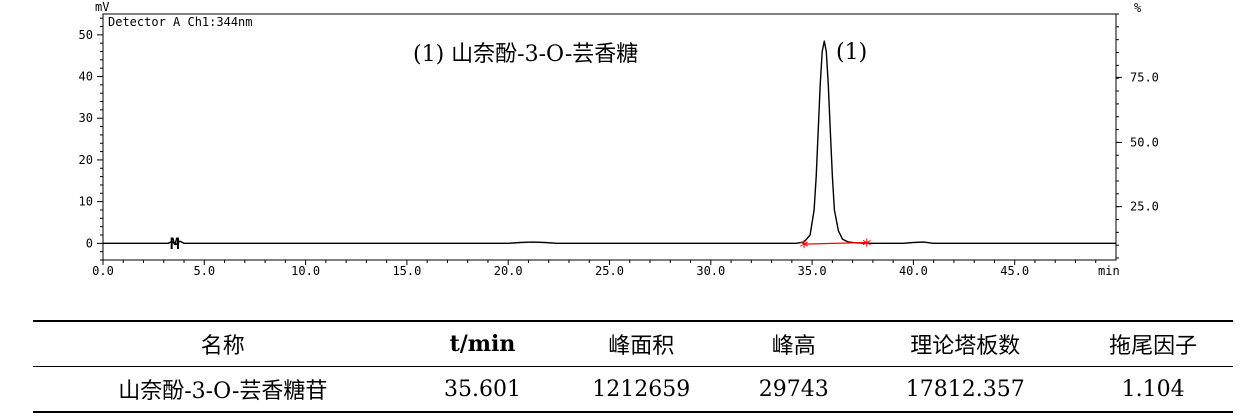  I want to click on x-tick-label: 15.0, so click(406, 271).